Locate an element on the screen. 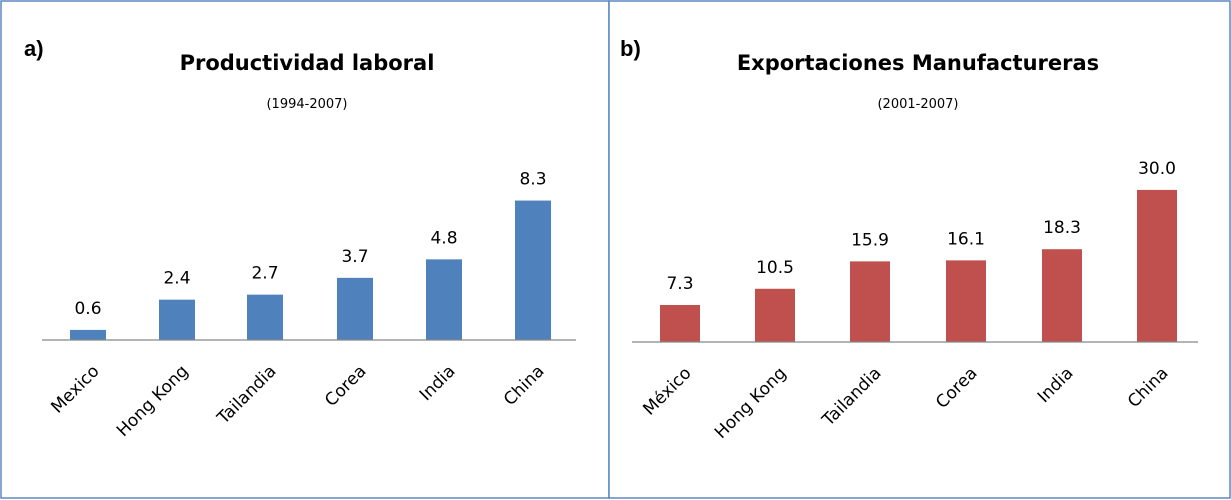  data-label-b-1: 10.5 is located at coordinates (775, 268).